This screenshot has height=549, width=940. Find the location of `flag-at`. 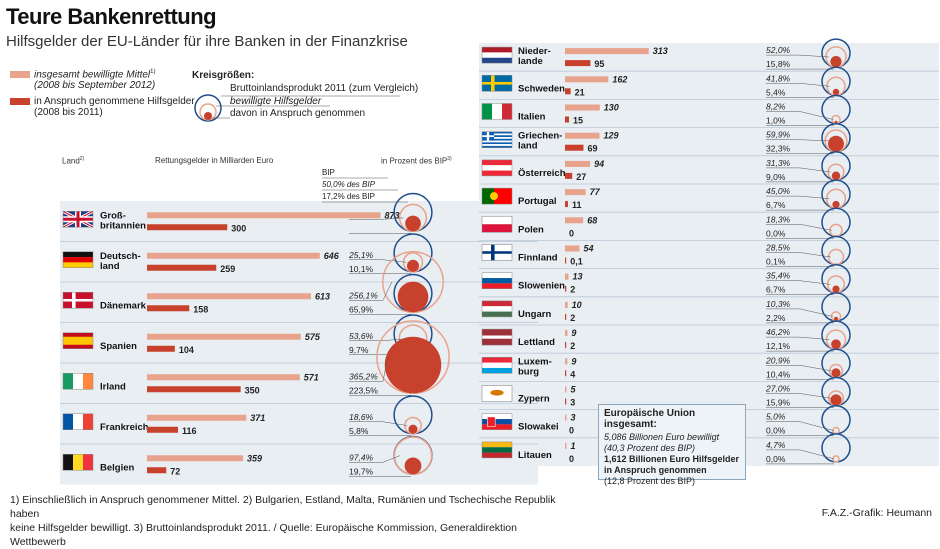

flag-at is located at coordinates (497, 168).